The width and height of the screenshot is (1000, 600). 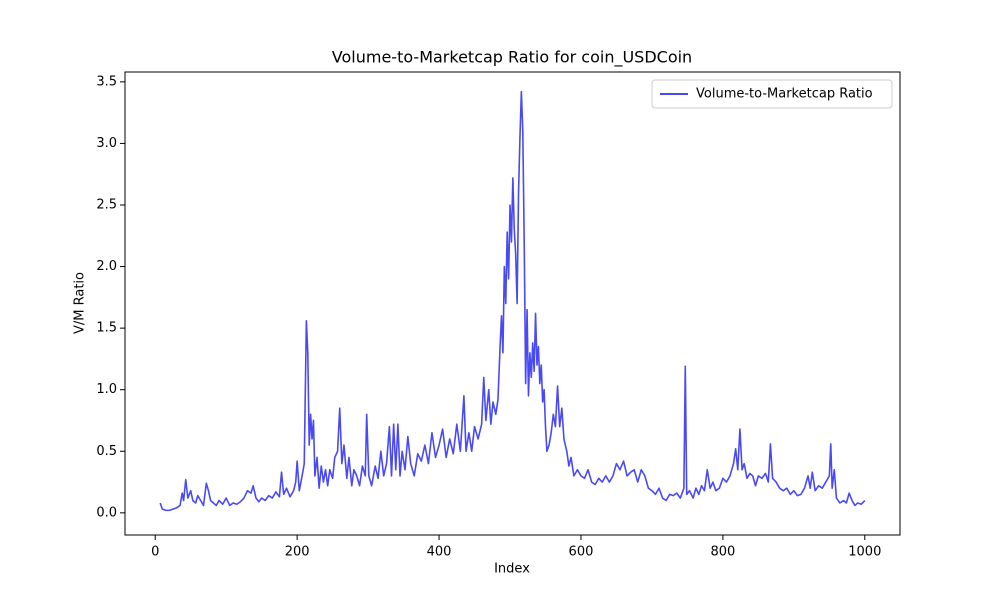 What do you see at coordinates (106, 512) in the screenshot?
I see `y-tick-label: 0.0` at bounding box center [106, 512].